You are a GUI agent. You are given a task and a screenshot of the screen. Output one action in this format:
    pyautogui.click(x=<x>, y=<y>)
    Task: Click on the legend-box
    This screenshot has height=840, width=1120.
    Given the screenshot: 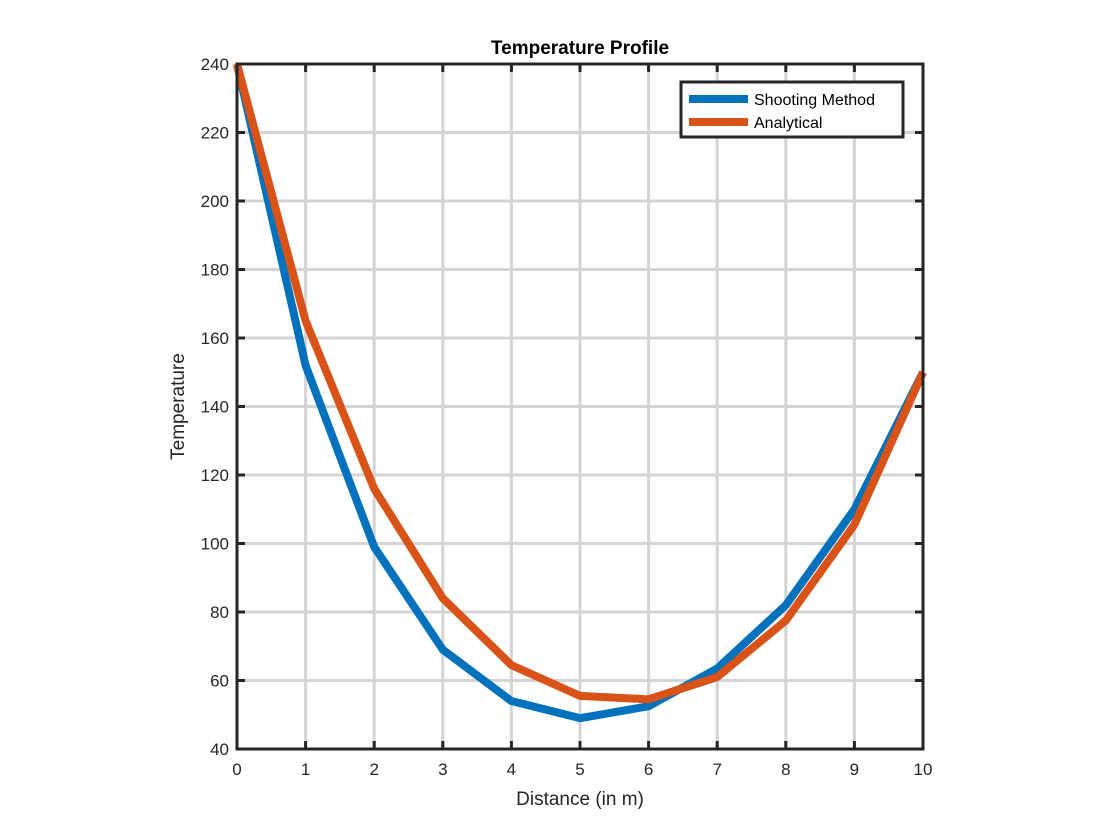 What is the action you would take?
    pyautogui.click(x=792, y=109)
    